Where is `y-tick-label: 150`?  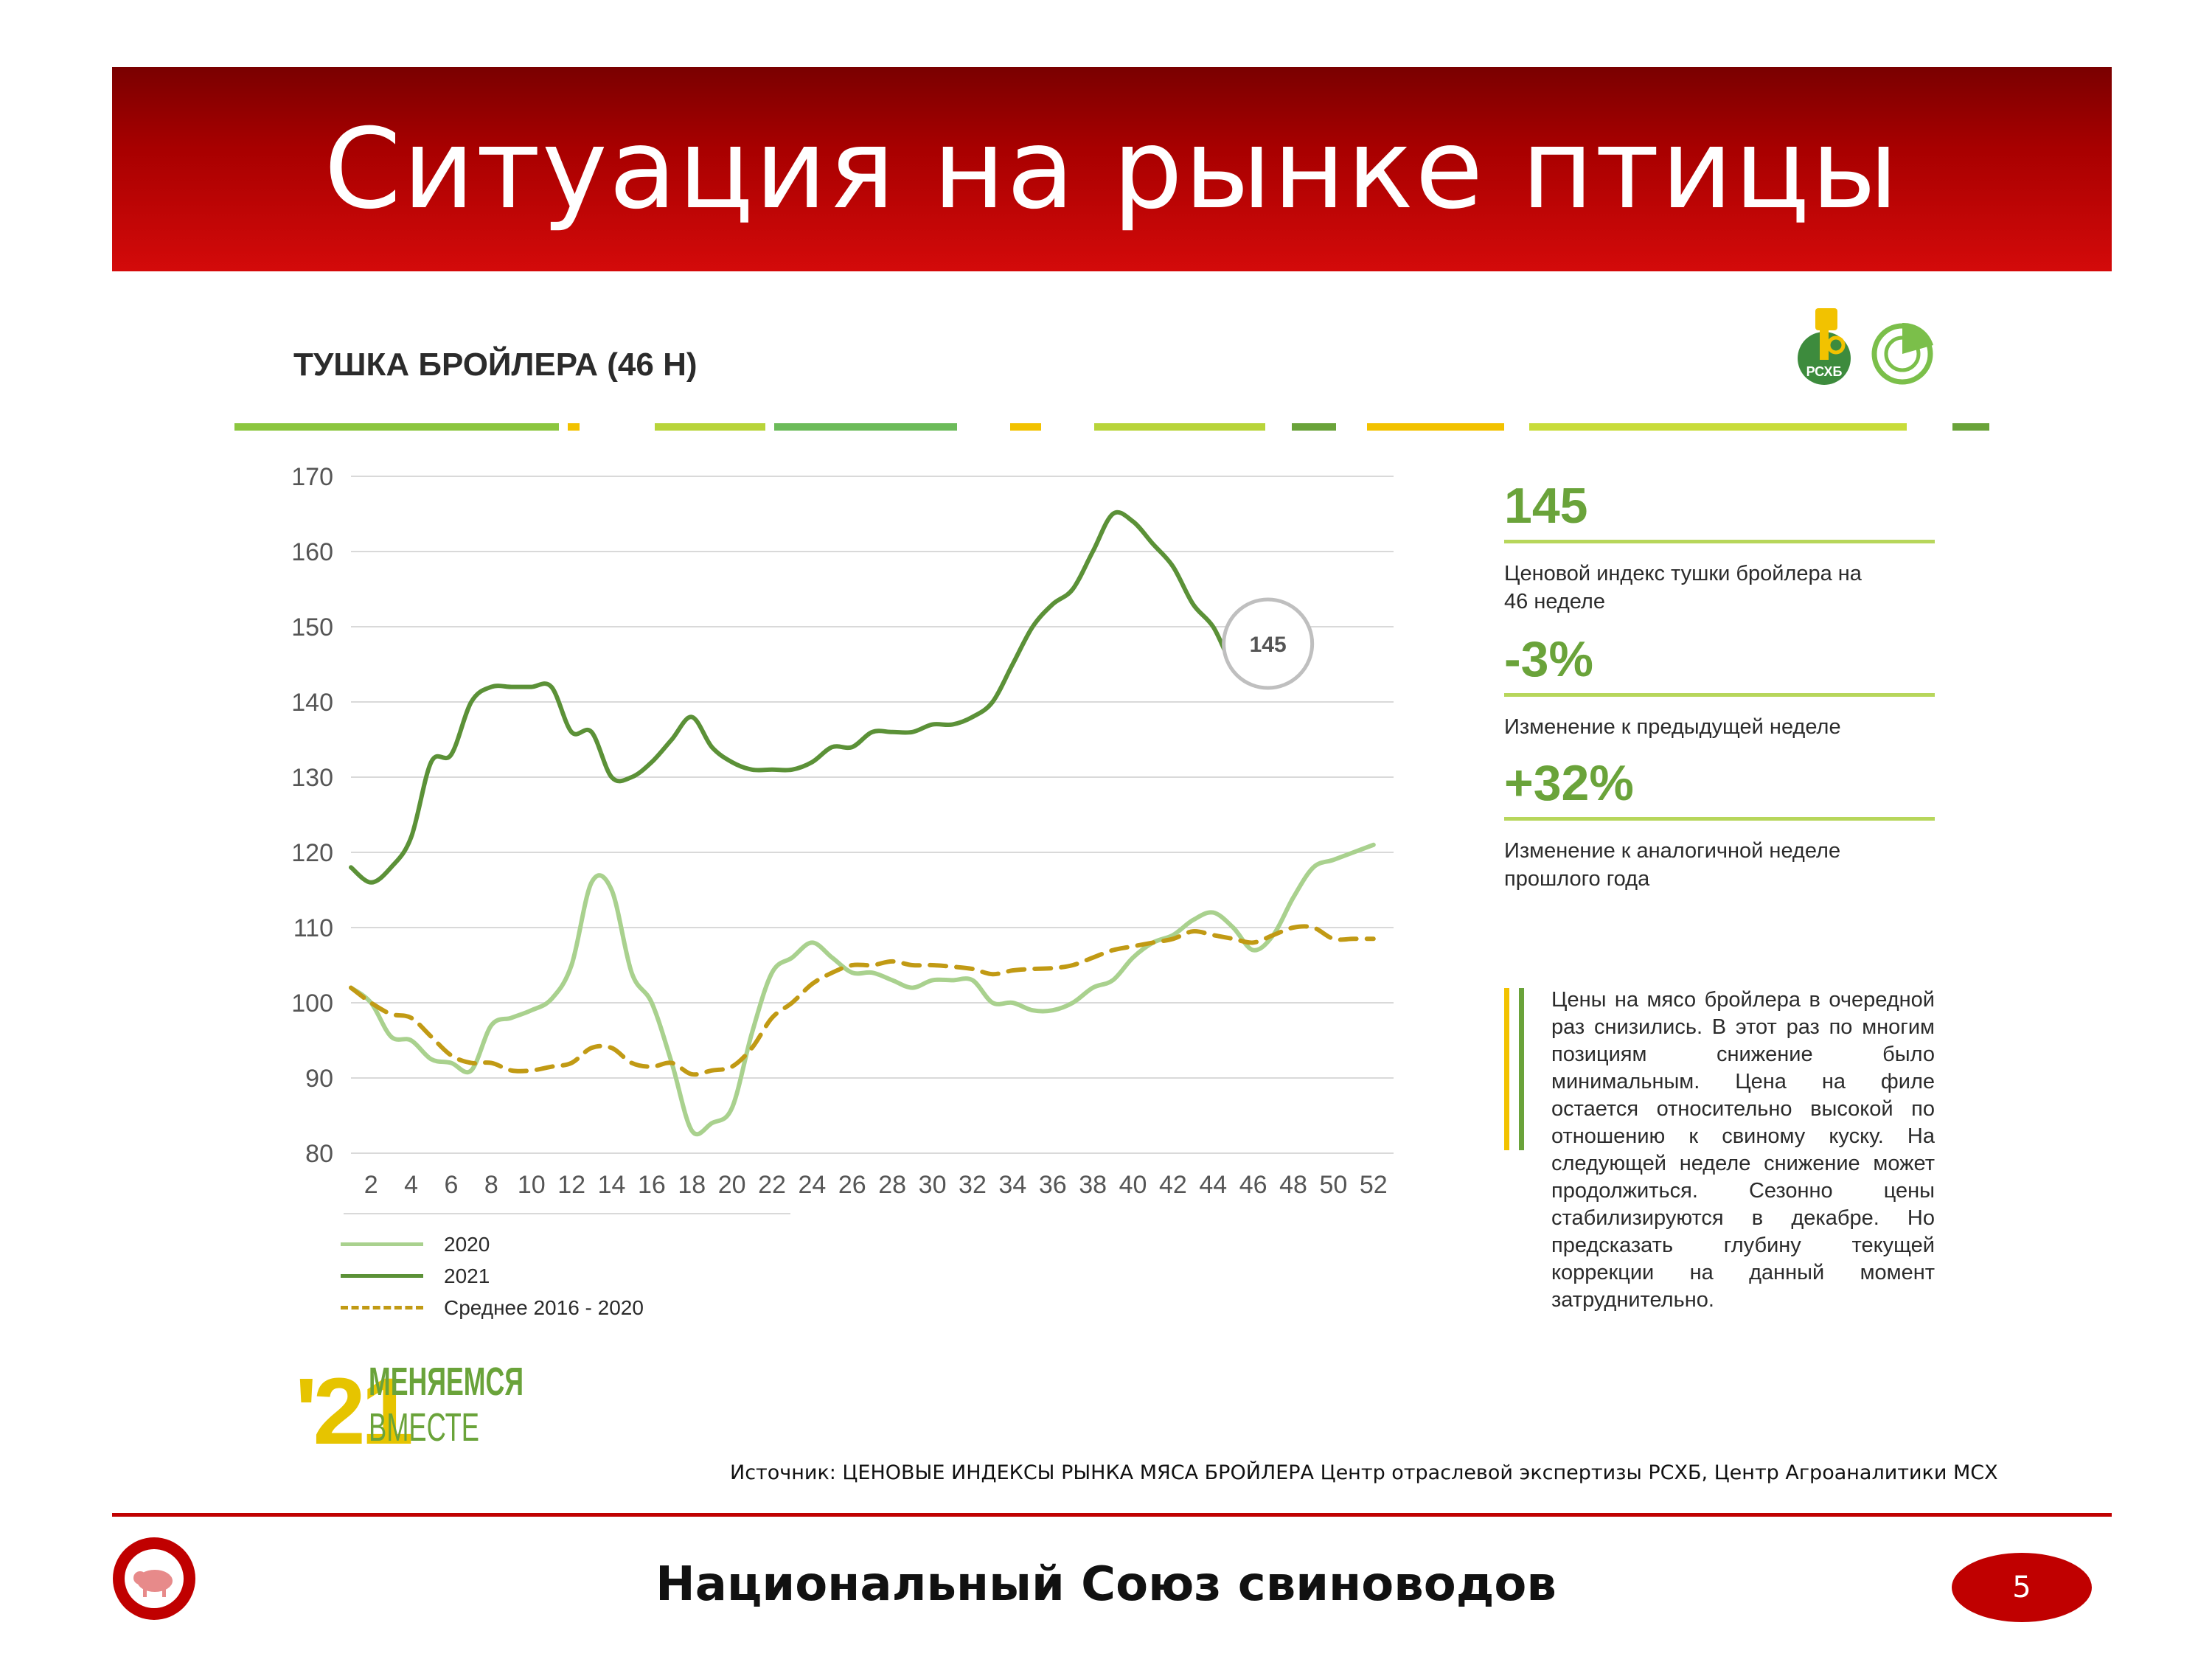
y-tick-label: 150 is located at coordinates (312, 627).